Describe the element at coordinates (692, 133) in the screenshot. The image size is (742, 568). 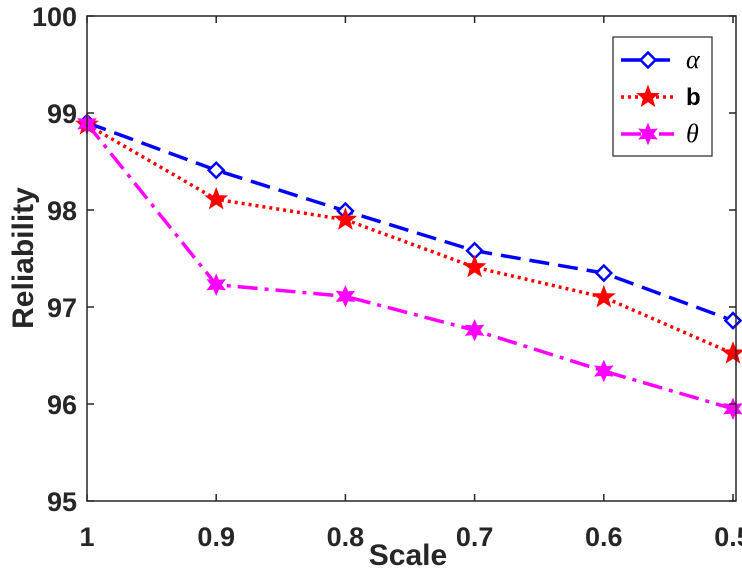
I see `legend-label: θ` at that location.